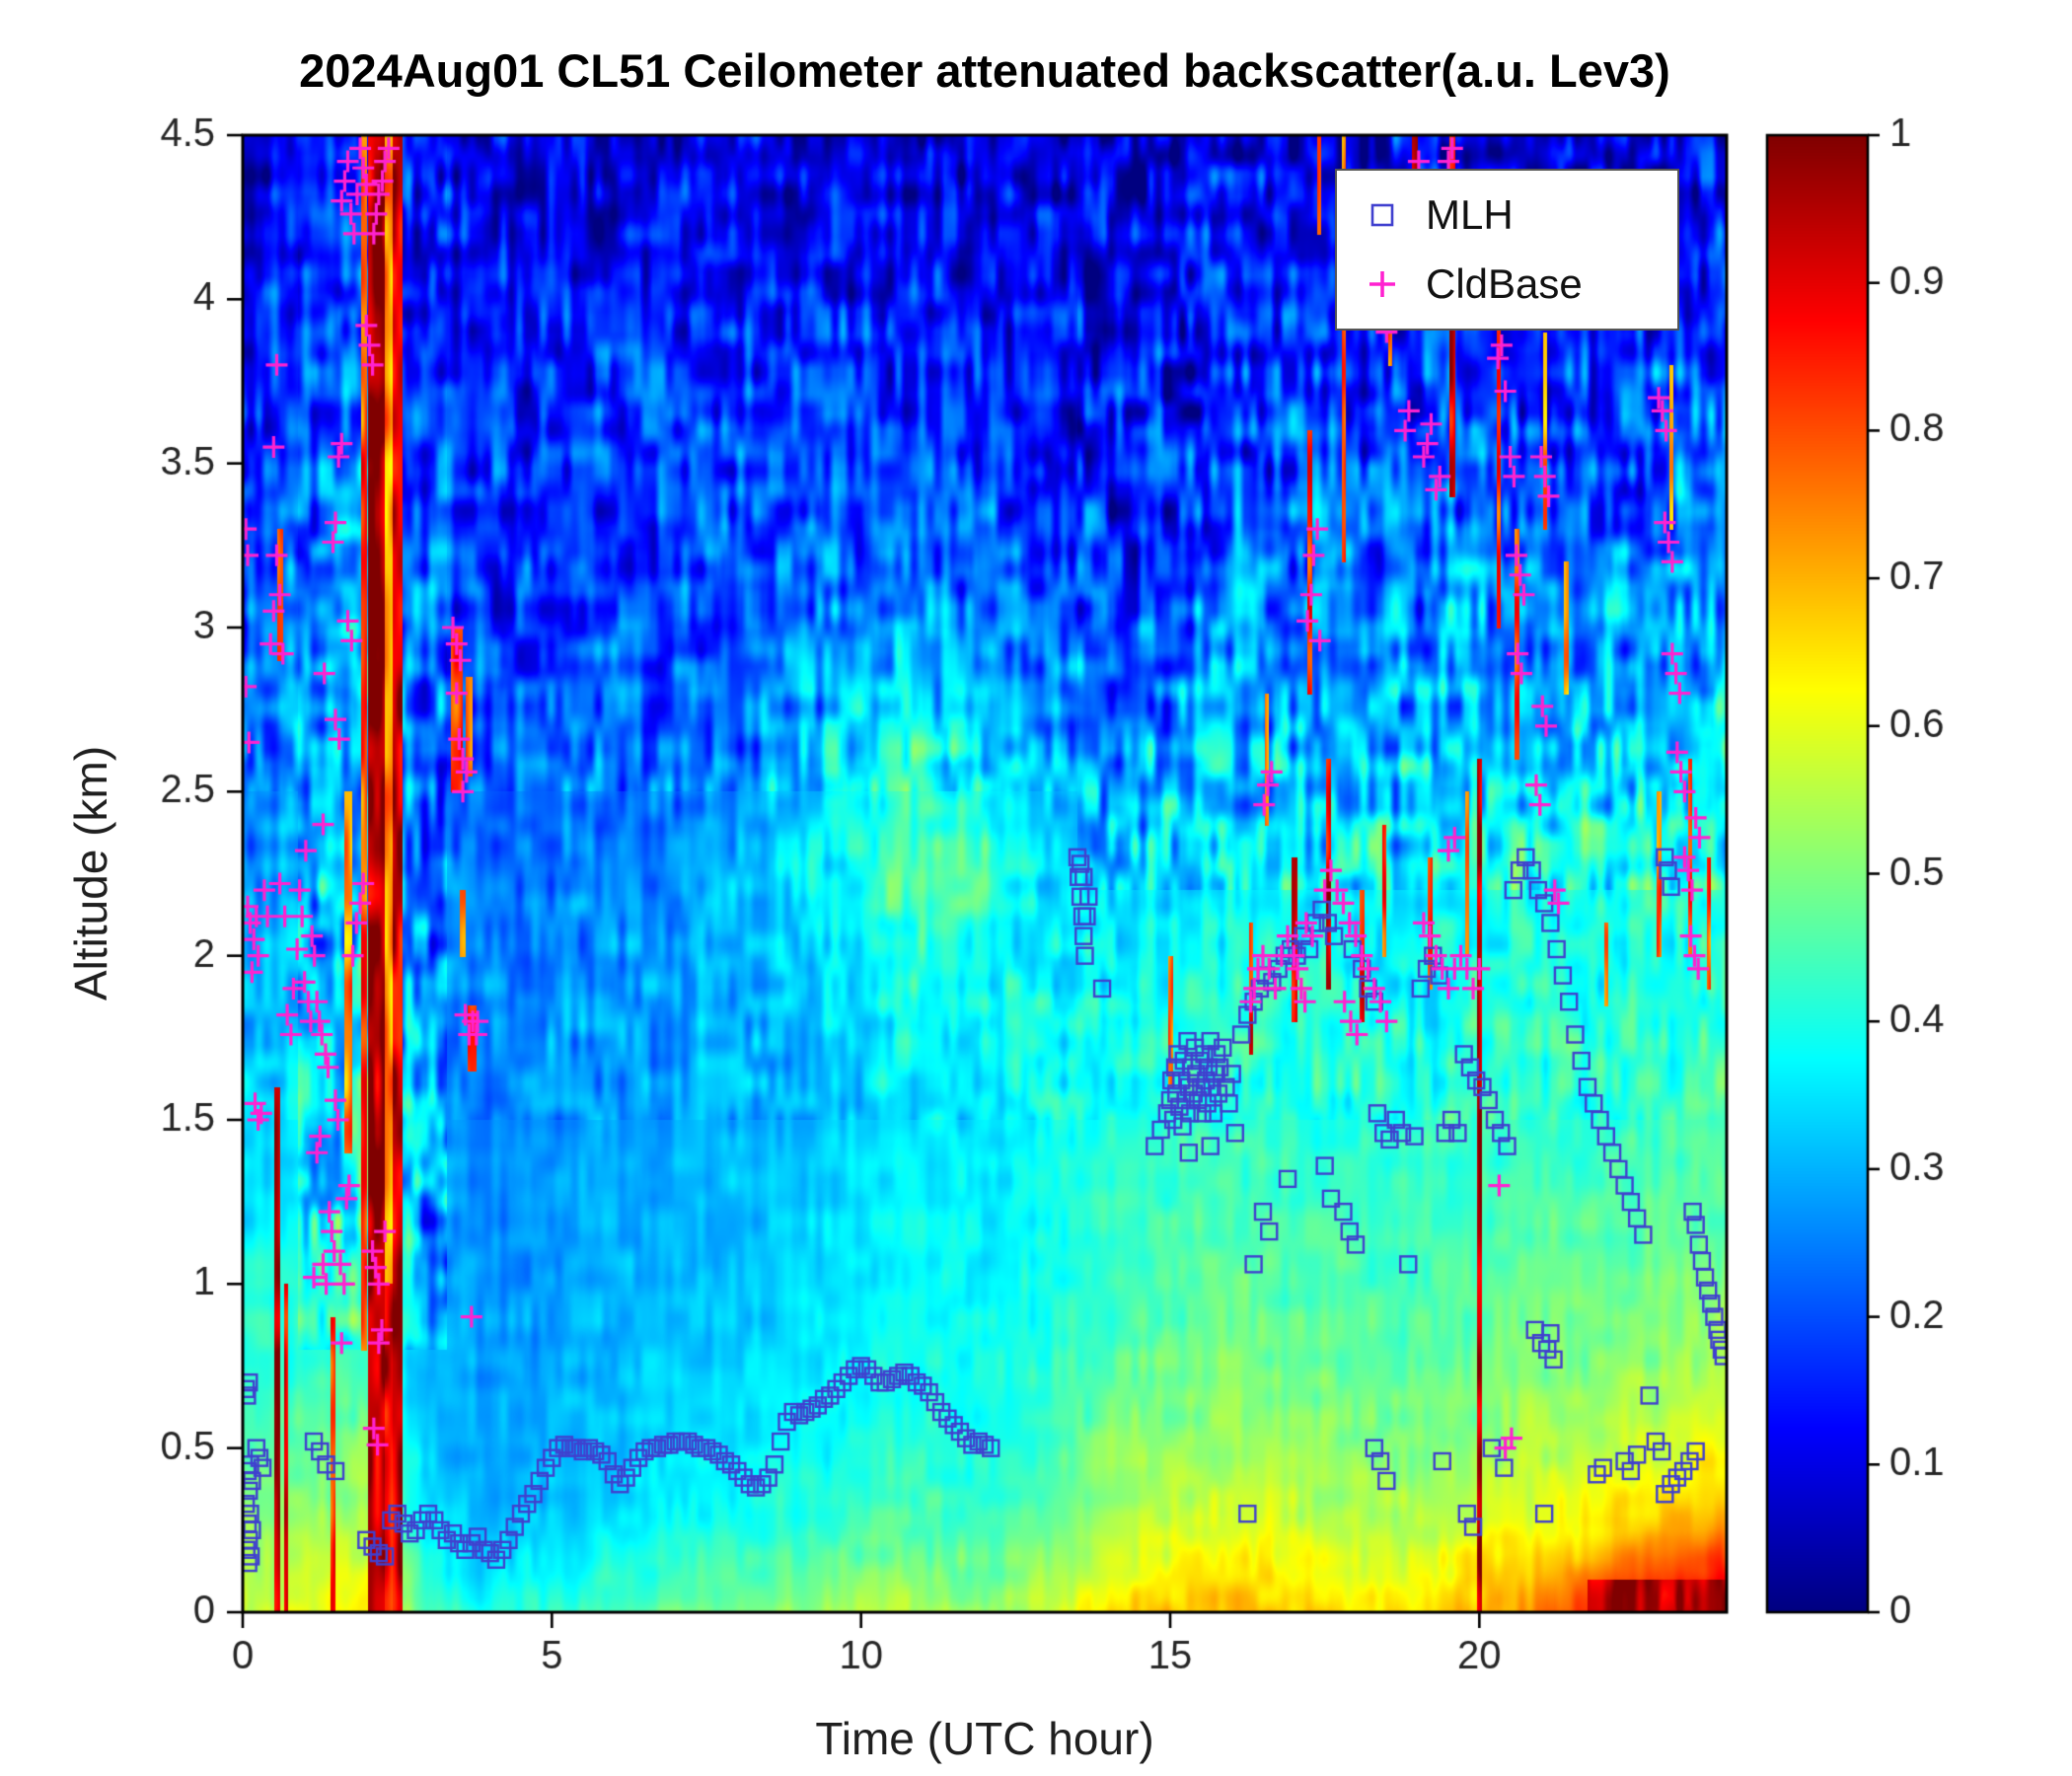 The height and width of the screenshot is (1776, 2072). Describe the element at coordinates (1505, 283) in the screenshot. I see `legend-label-cldbase: CldBase` at that location.